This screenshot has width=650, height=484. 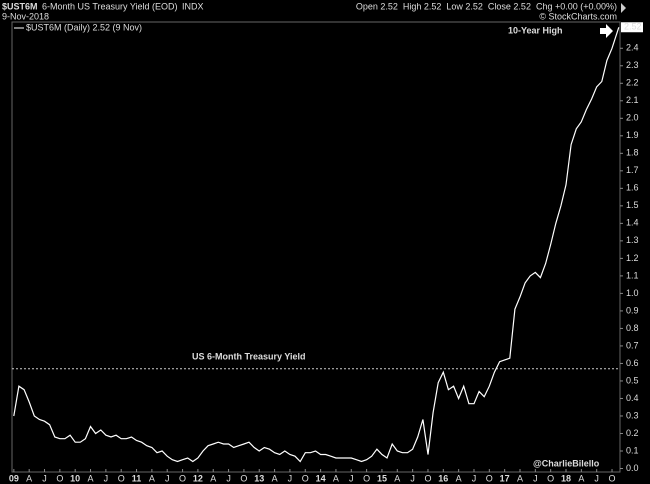 What do you see at coordinates (632, 153) in the screenshot?
I see `y-tick-label: 1.8` at bounding box center [632, 153].